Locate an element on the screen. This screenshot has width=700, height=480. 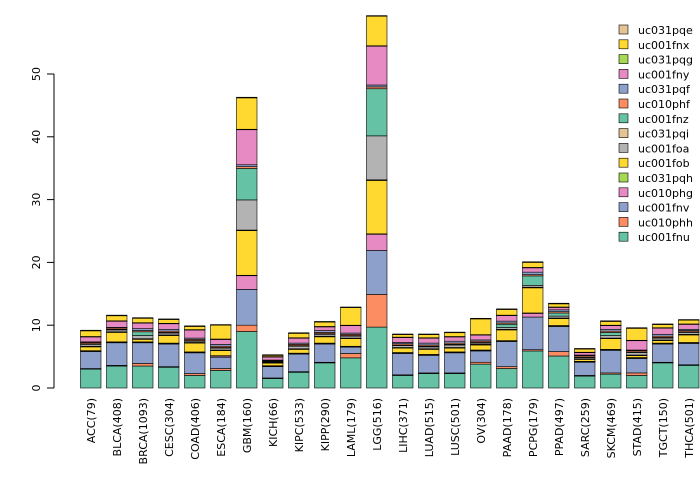
legend-item: uc010phf is located at coordinates (654, 104).